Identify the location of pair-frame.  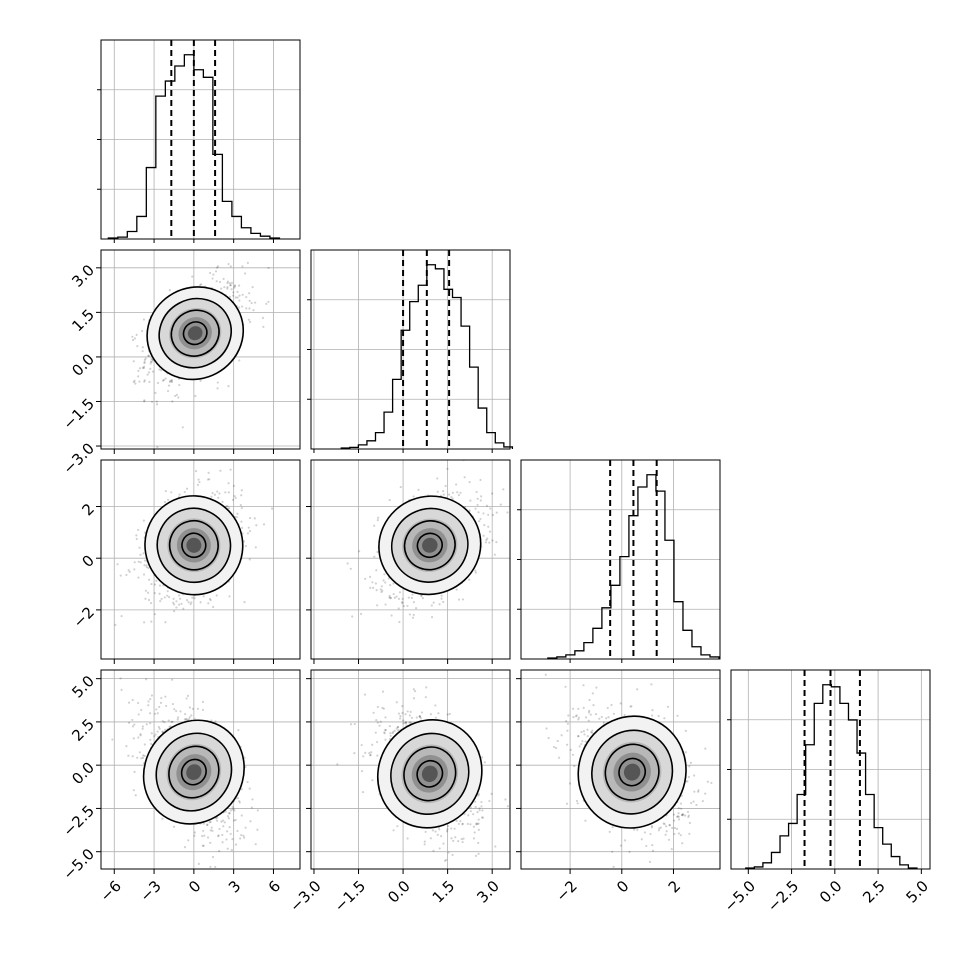
(200, 349).